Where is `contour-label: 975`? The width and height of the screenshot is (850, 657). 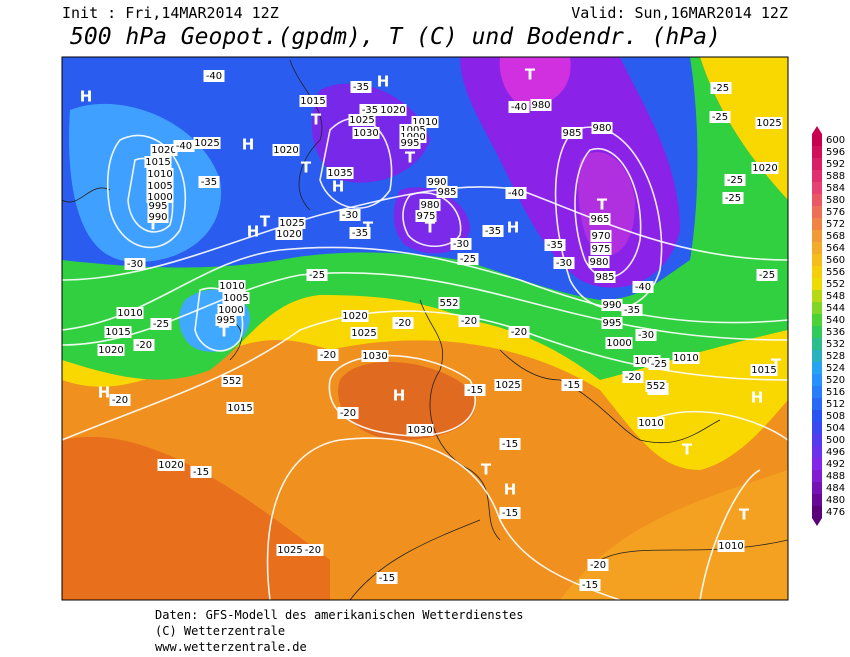
contour-label: 975 is located at coordinates (425, 216).